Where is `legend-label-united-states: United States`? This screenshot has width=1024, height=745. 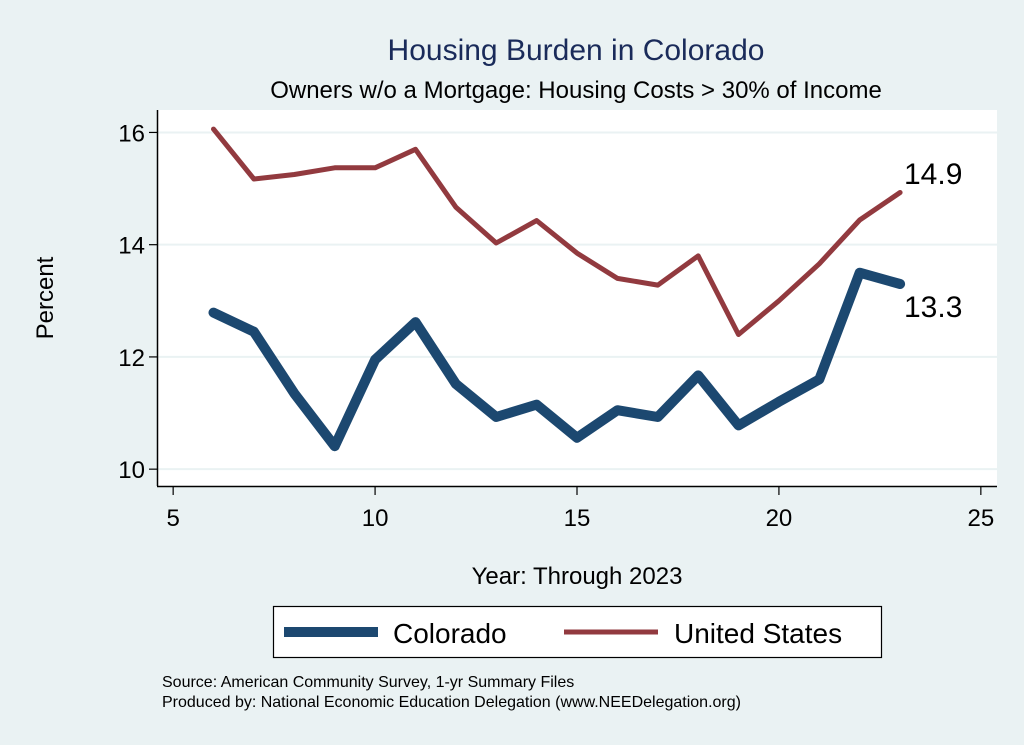
legend-label-united-states: United States is located at coordinates (758, 633).